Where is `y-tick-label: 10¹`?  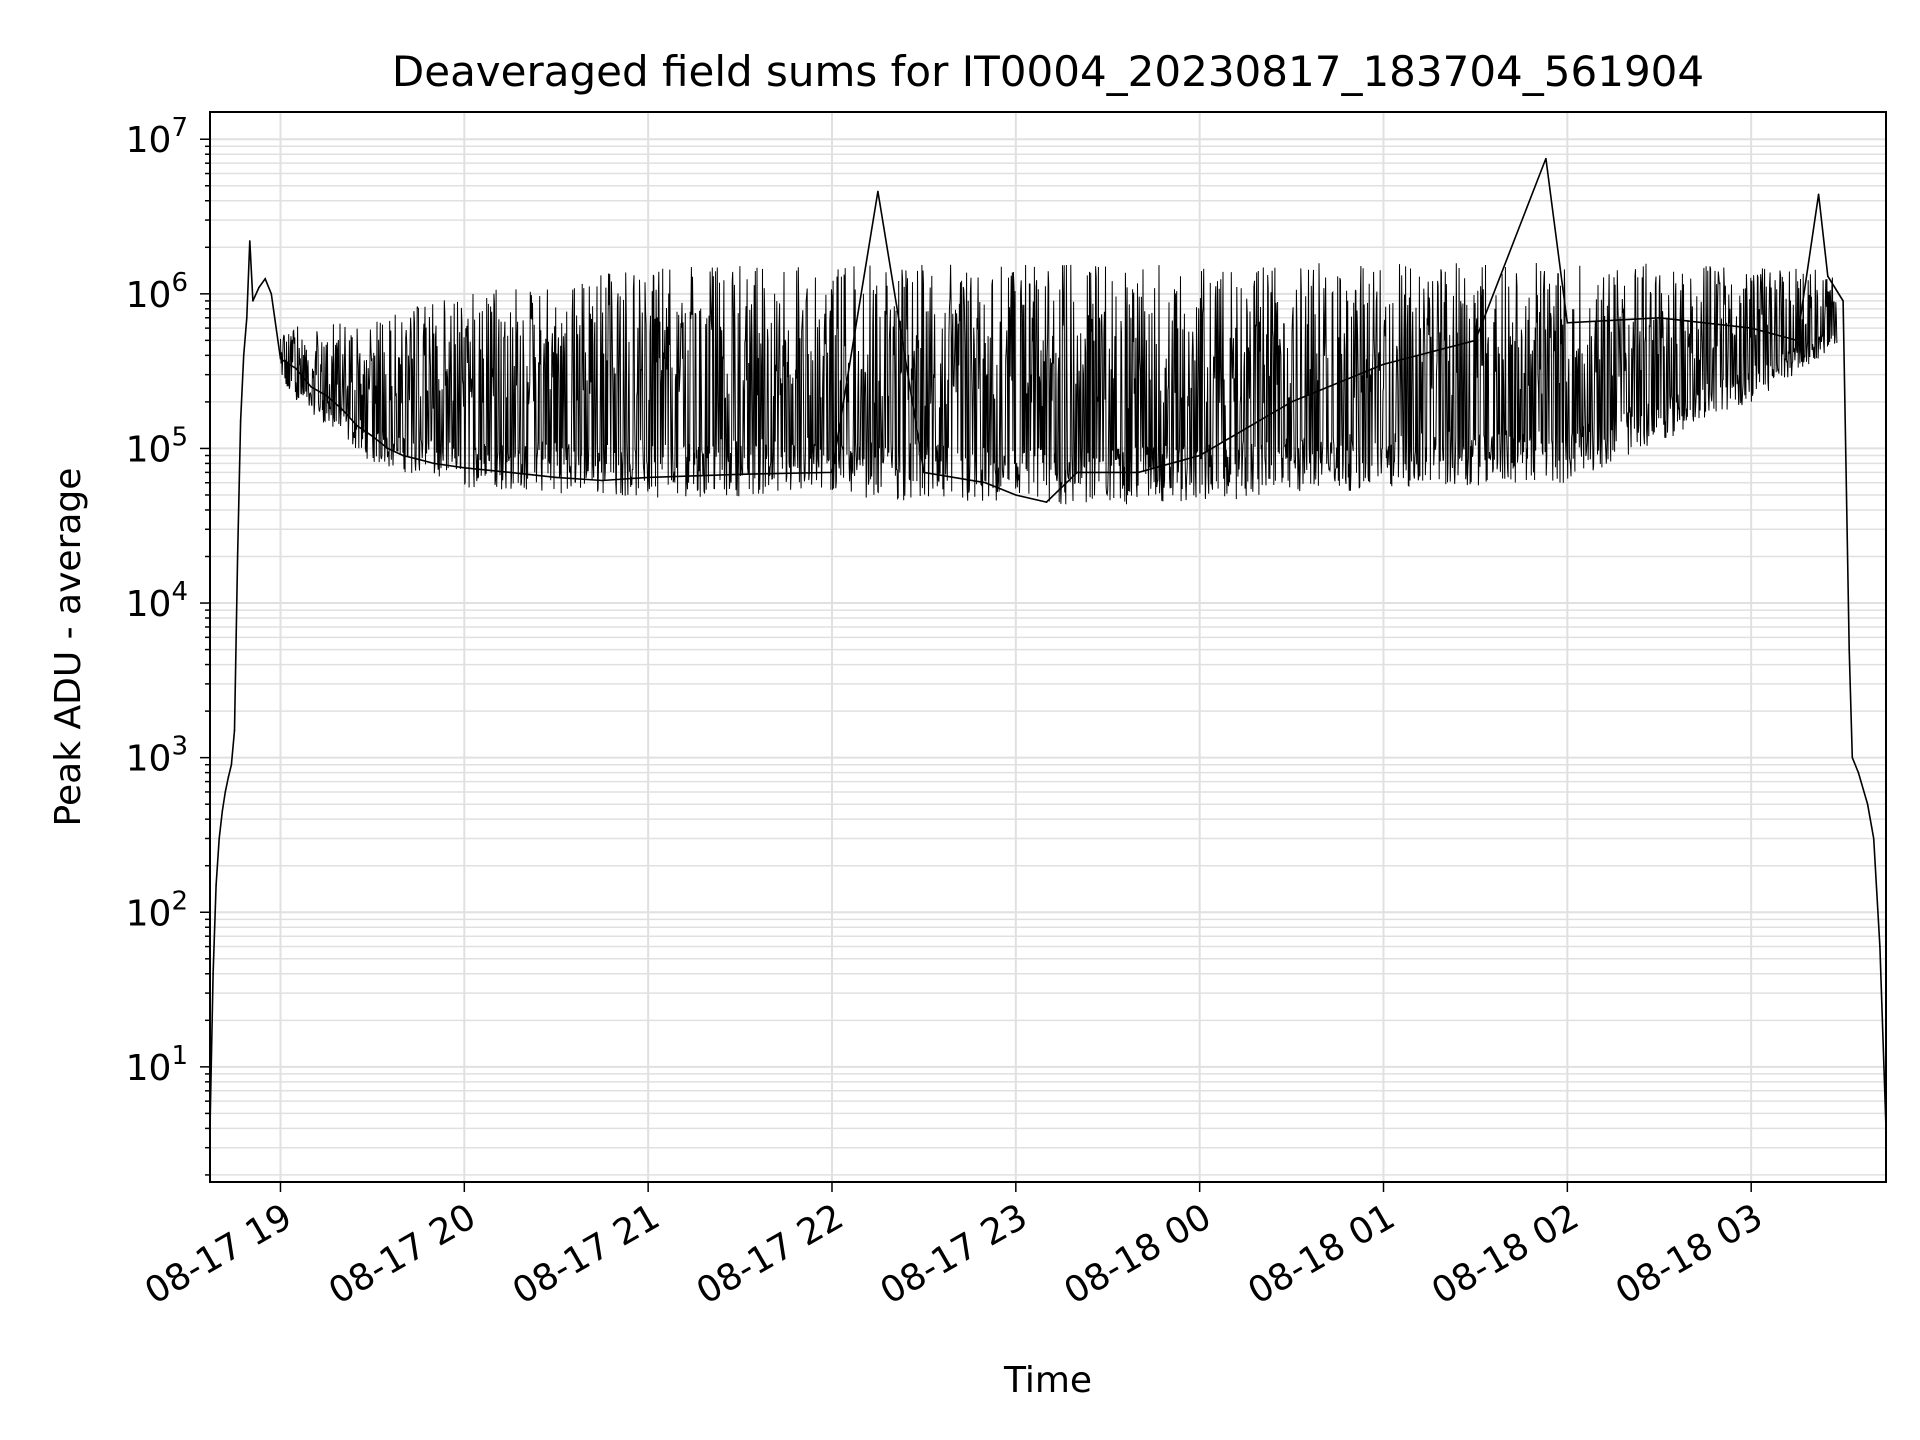 y-tick-label: 10¹ is located at coordinates (157, 1065).